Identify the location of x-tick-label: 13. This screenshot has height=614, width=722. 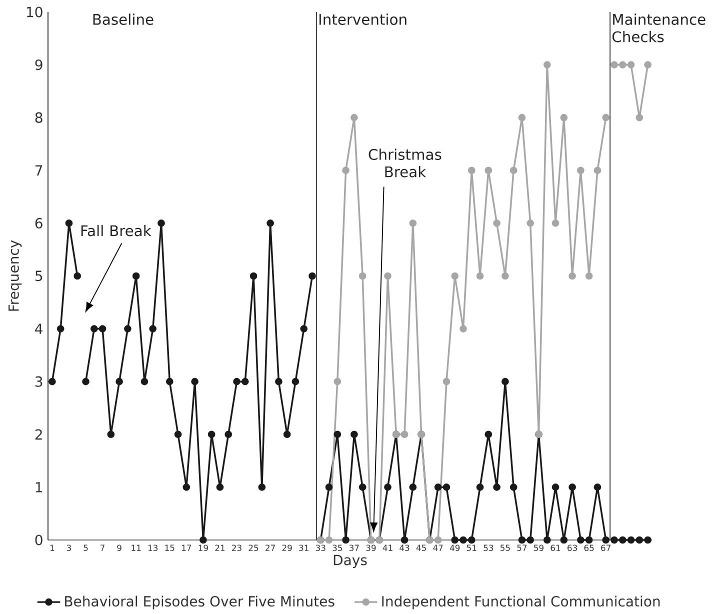
(153, 548).